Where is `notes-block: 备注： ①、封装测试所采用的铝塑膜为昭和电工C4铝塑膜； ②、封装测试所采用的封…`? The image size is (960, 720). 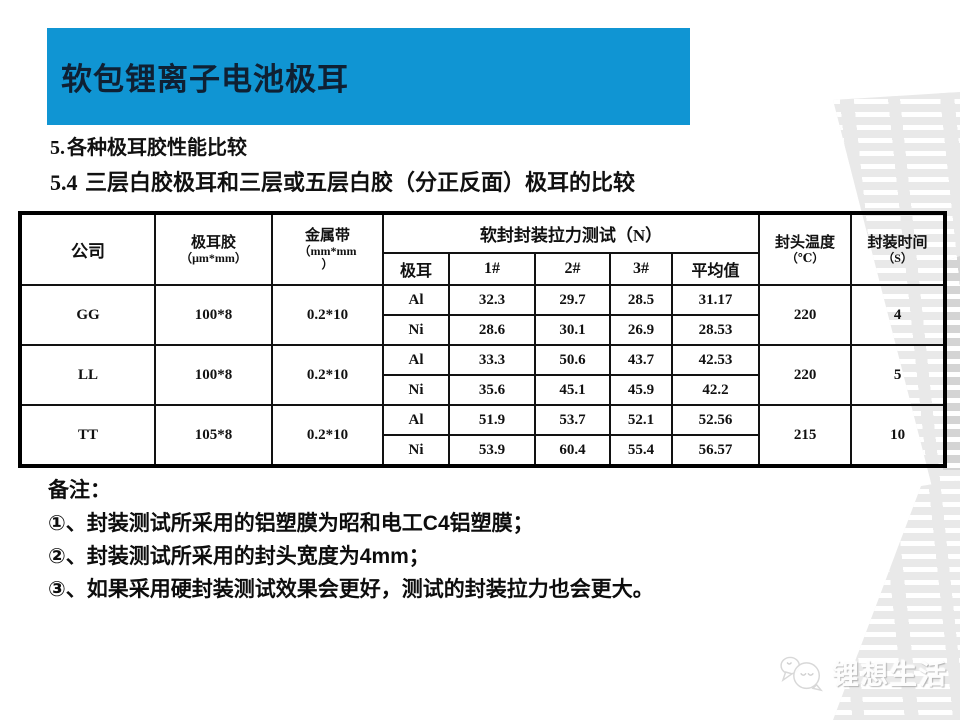
notes-block: 备注： ①、封装测试所采用的铝塑膜为昭和电工C4铝塑膜； ②、封装测试所采用的封… is located at coordinates (351, 540).